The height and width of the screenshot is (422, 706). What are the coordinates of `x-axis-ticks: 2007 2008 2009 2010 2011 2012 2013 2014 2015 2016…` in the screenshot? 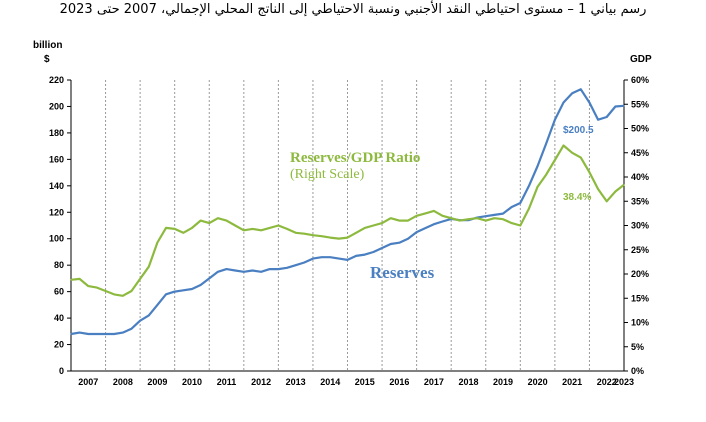 It's located at (356, 382).